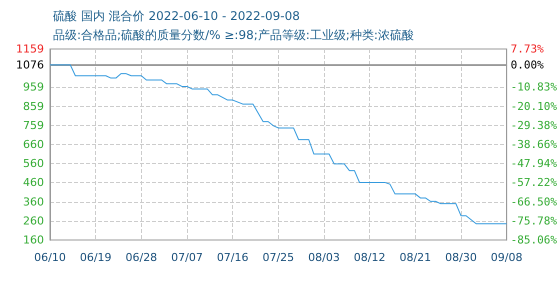 This screenshot has width=560, height=300. Describe the element at coordinates (33, 201) in the screenshot. I see `y-tick-label: 360` at that location.